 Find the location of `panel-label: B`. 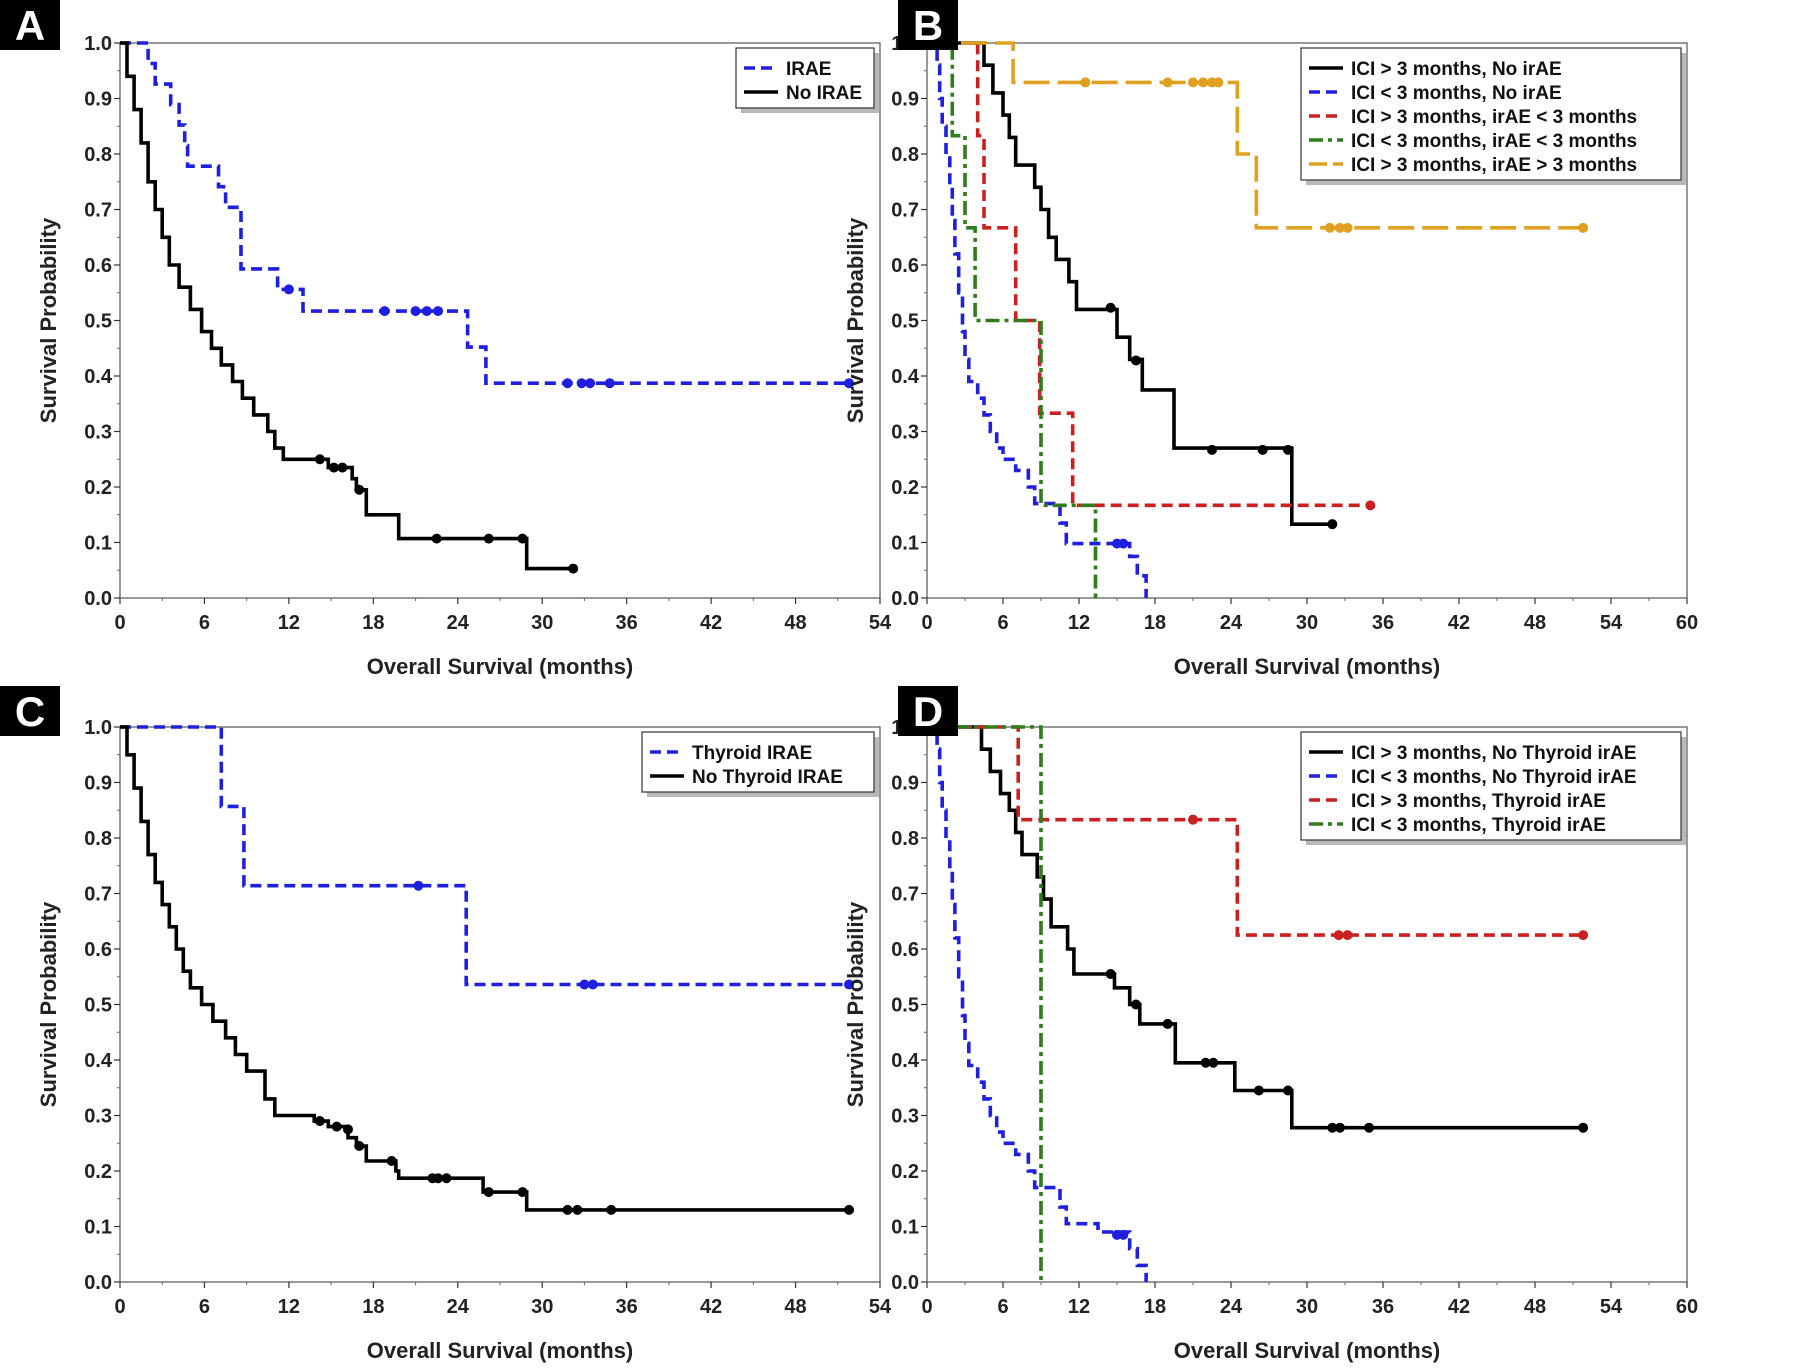

panel-label: B is located at coordinates (928, 25).